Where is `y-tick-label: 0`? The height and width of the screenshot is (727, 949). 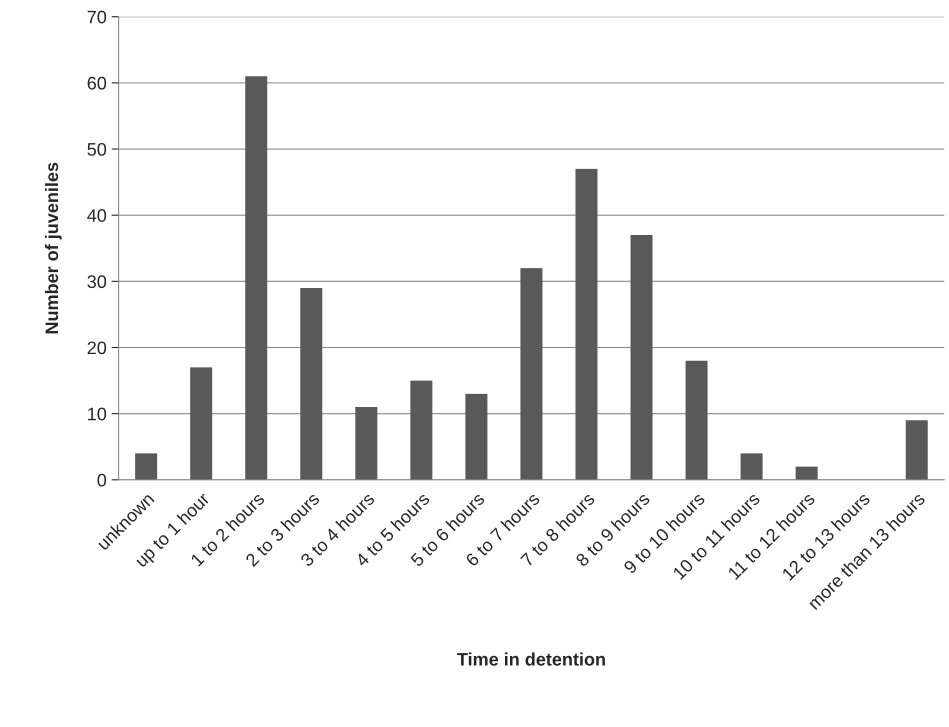
y-tick-label: 0 is located at coordinates (101, 480).